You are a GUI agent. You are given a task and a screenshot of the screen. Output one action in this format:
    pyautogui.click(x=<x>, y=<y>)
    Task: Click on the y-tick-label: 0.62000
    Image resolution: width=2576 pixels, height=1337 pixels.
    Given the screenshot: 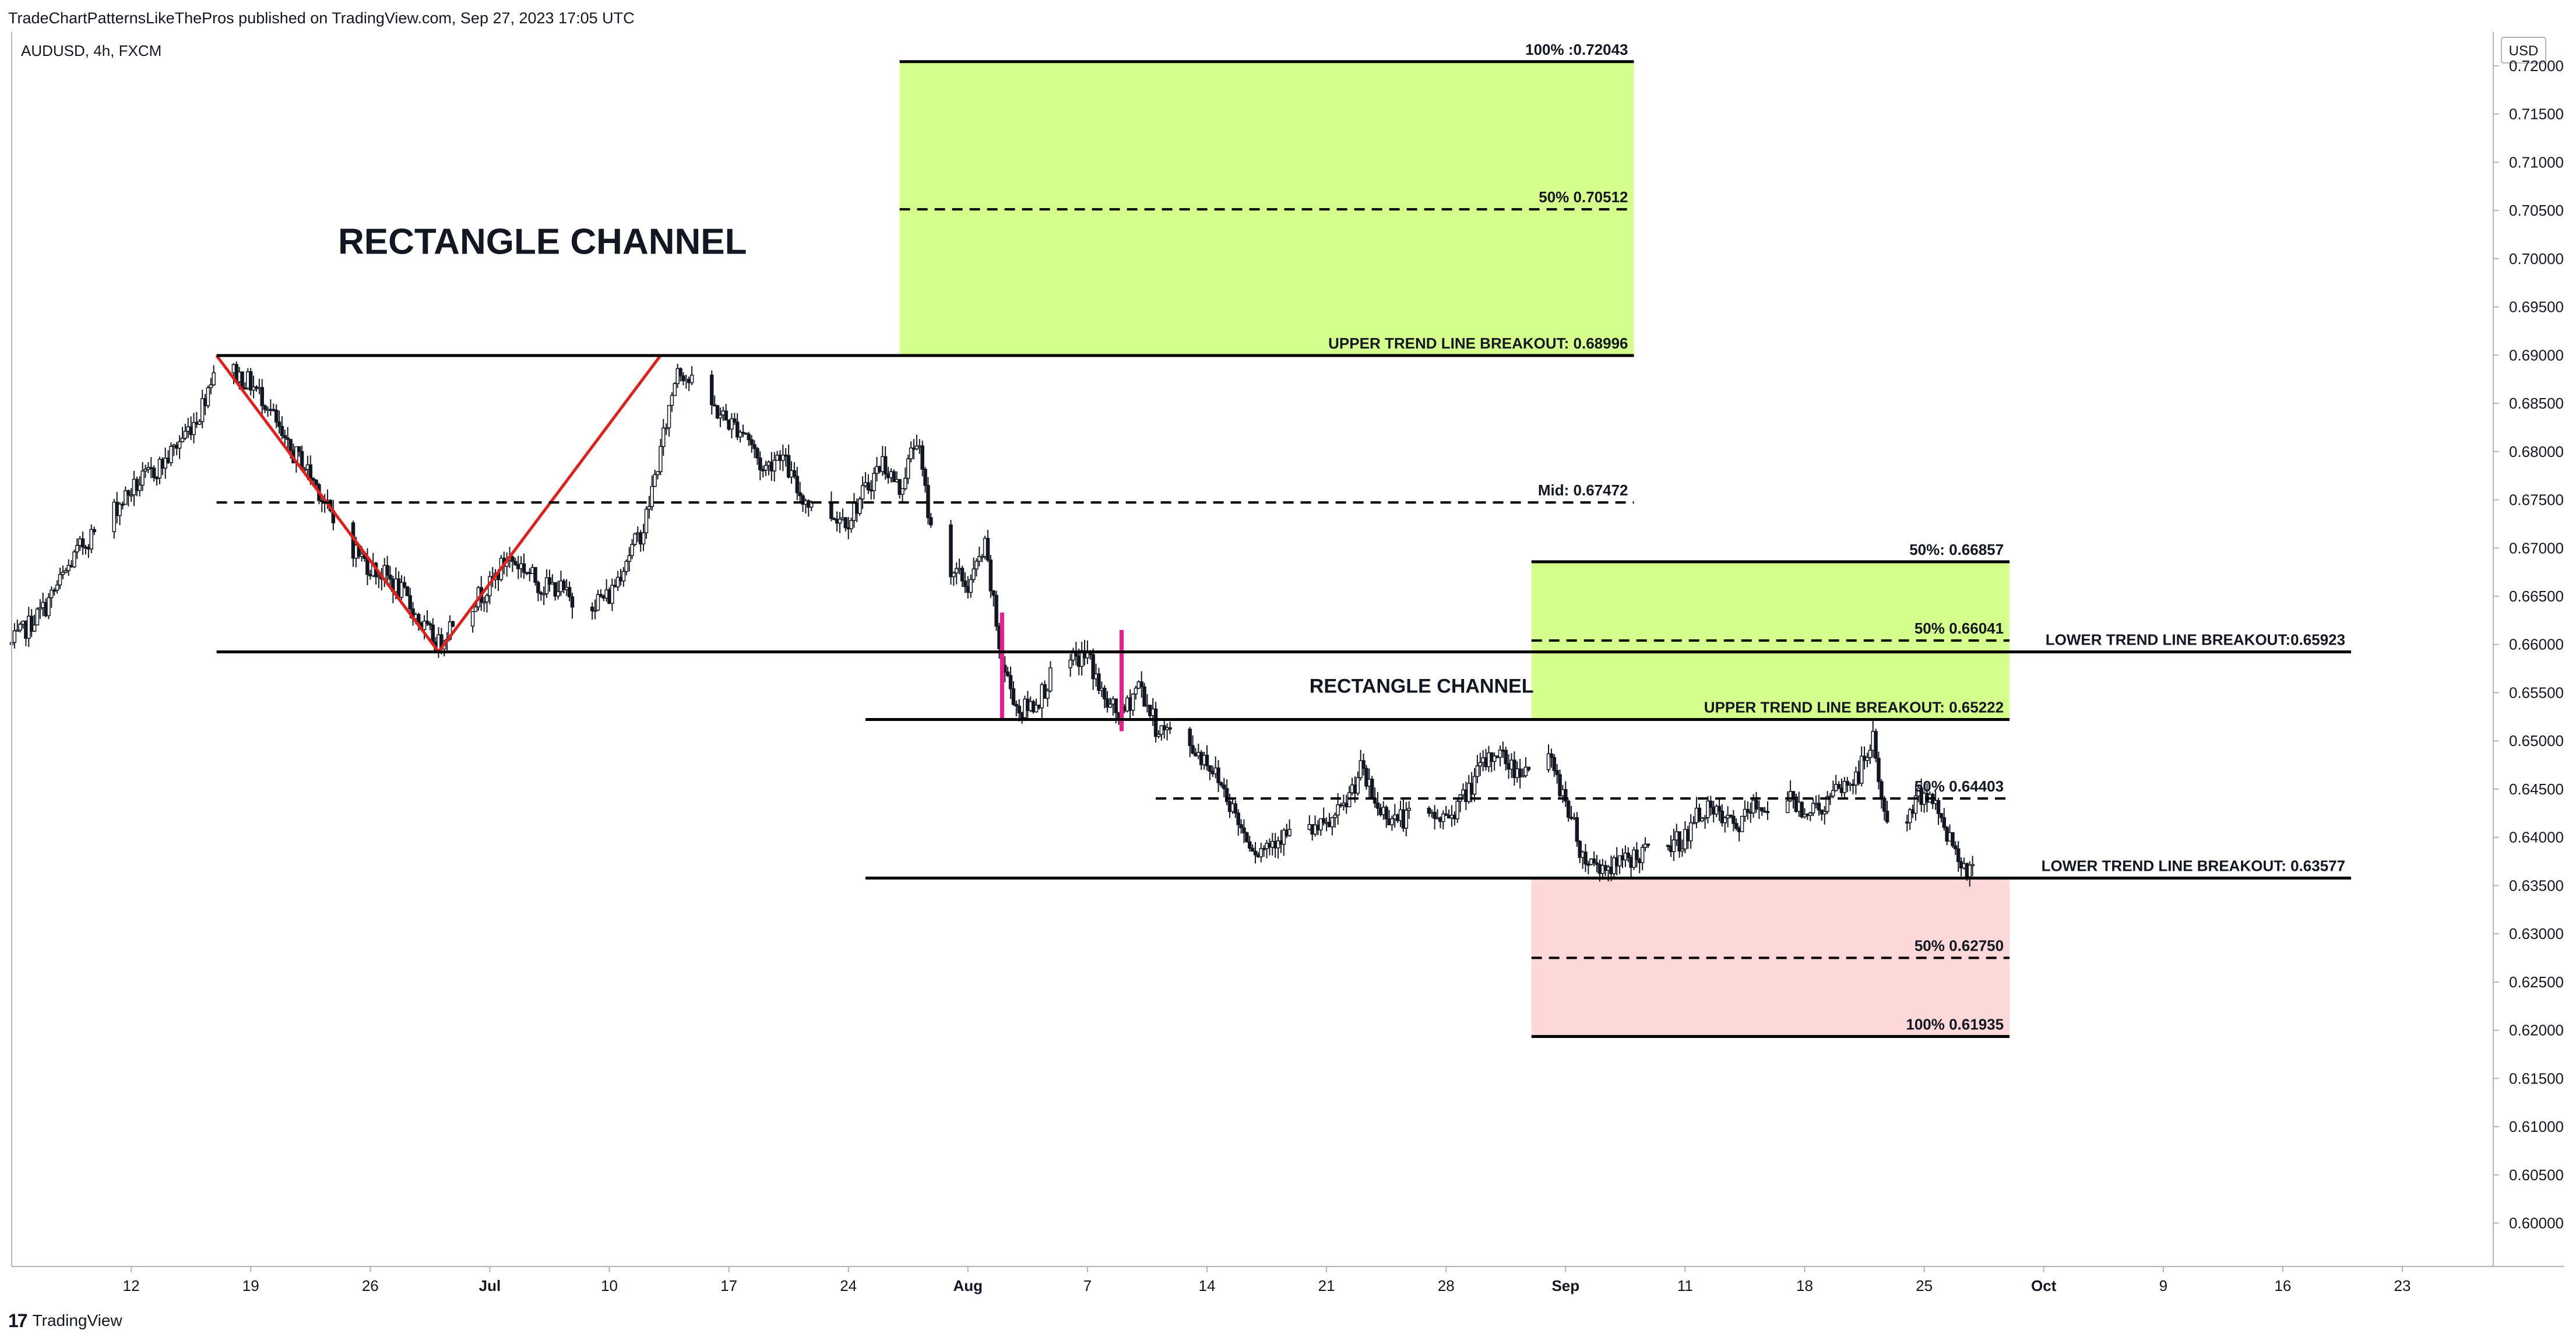 What is the action you would take?
    pyautogui.click(x=2537, y=1030)
    